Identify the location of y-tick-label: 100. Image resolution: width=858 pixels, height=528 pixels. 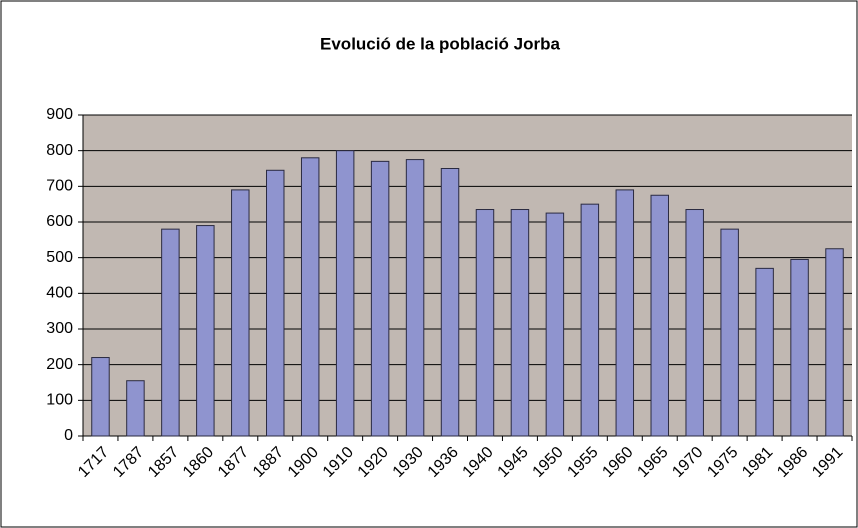
(59, 400).